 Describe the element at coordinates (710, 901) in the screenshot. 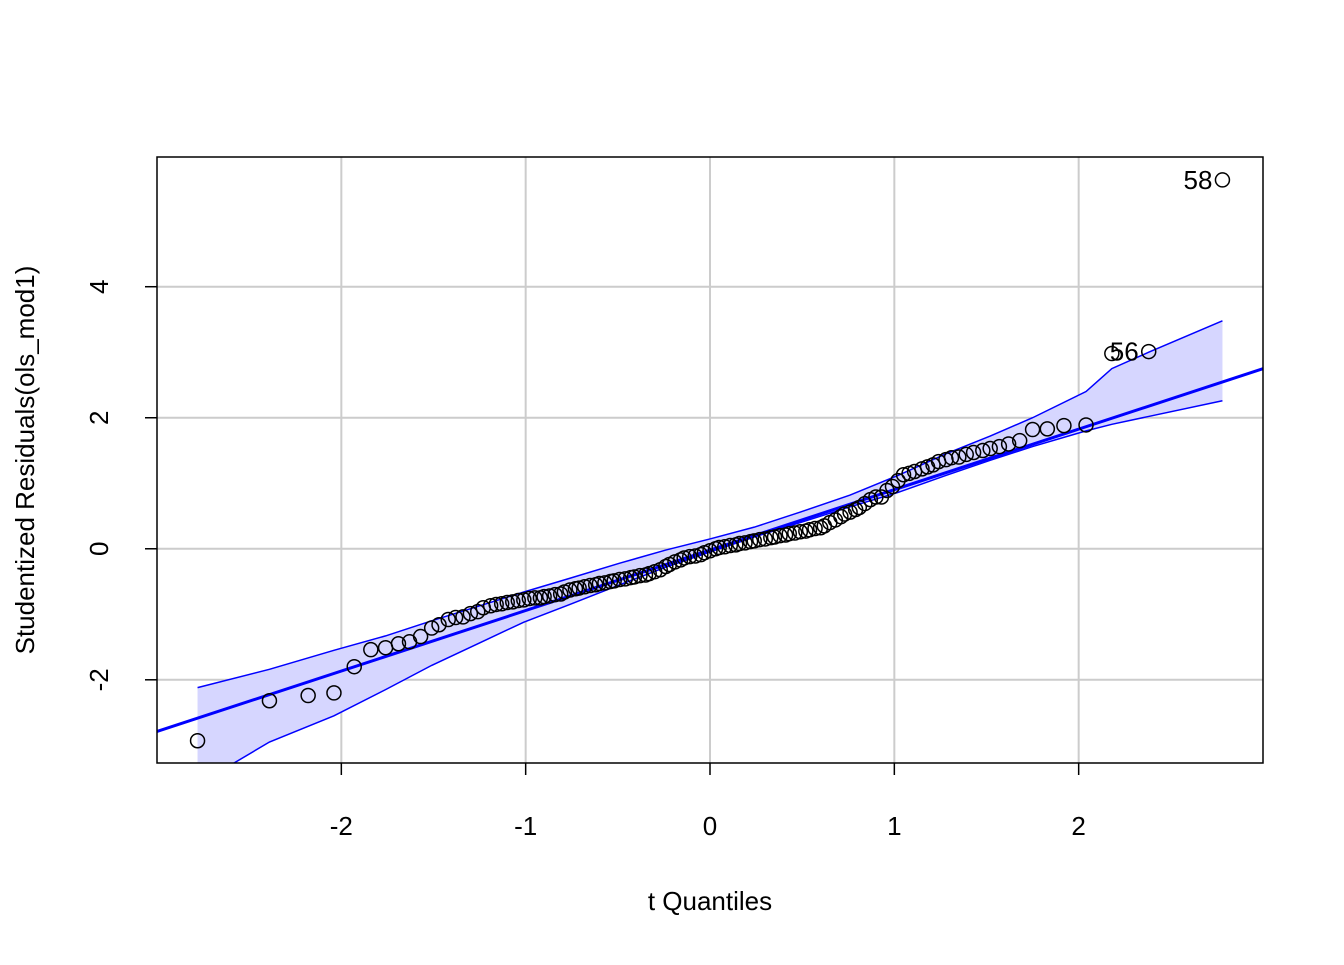

I see `x-axis-label: t Quantiles` at that location.